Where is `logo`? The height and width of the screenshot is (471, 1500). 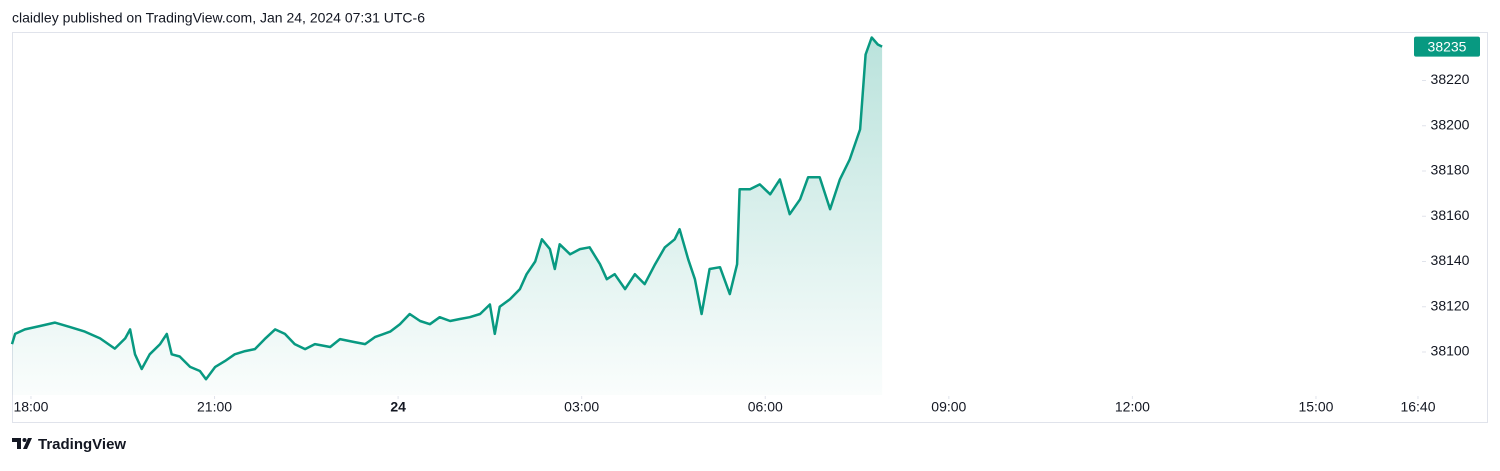
logo is located at coordinates (22, 443).